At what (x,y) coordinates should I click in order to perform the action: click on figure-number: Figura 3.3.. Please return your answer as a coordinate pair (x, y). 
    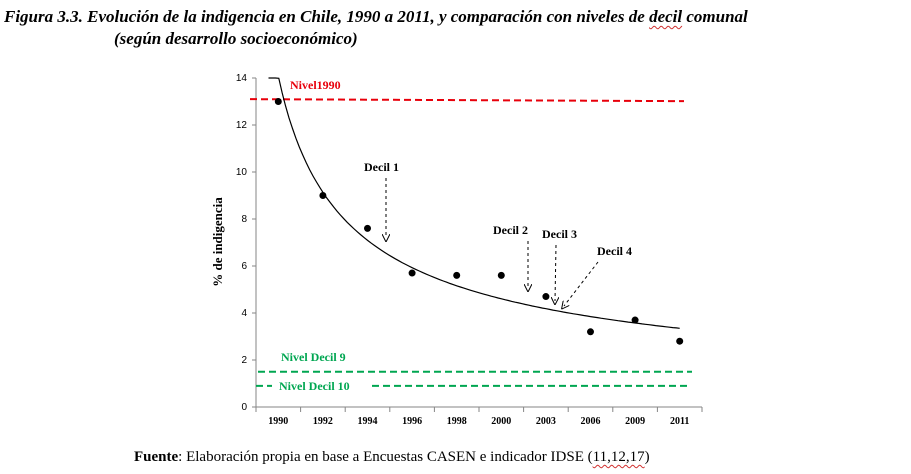
    Looking at the image, I should click on (43, 16).